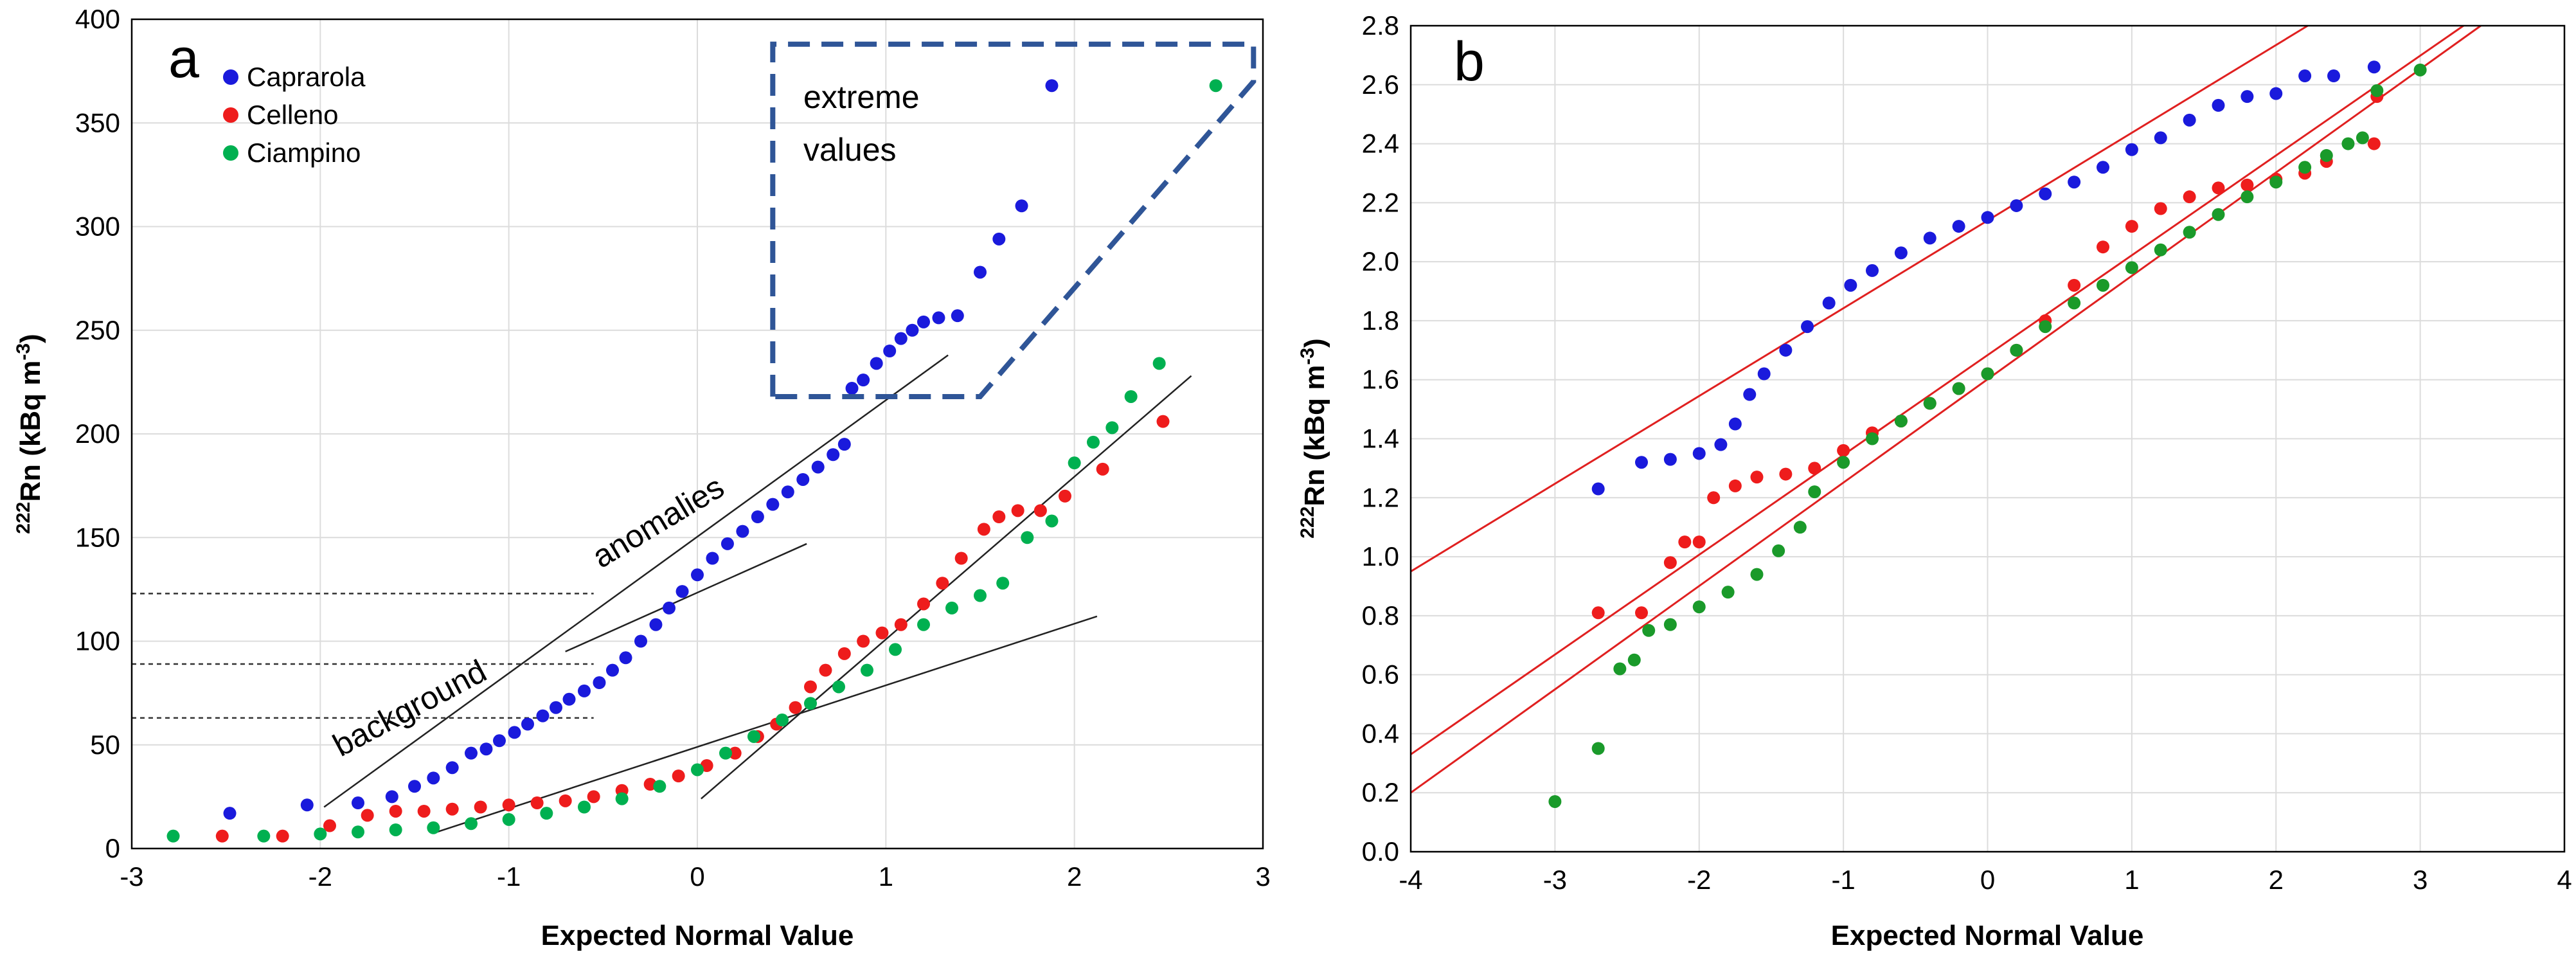 Image resolution: width=2576 pixels, height=961 pixels. Describe the element at coordinates (1699, 880) in the screenshot. I see `panel-b-x-tick-label: -2` at that location.